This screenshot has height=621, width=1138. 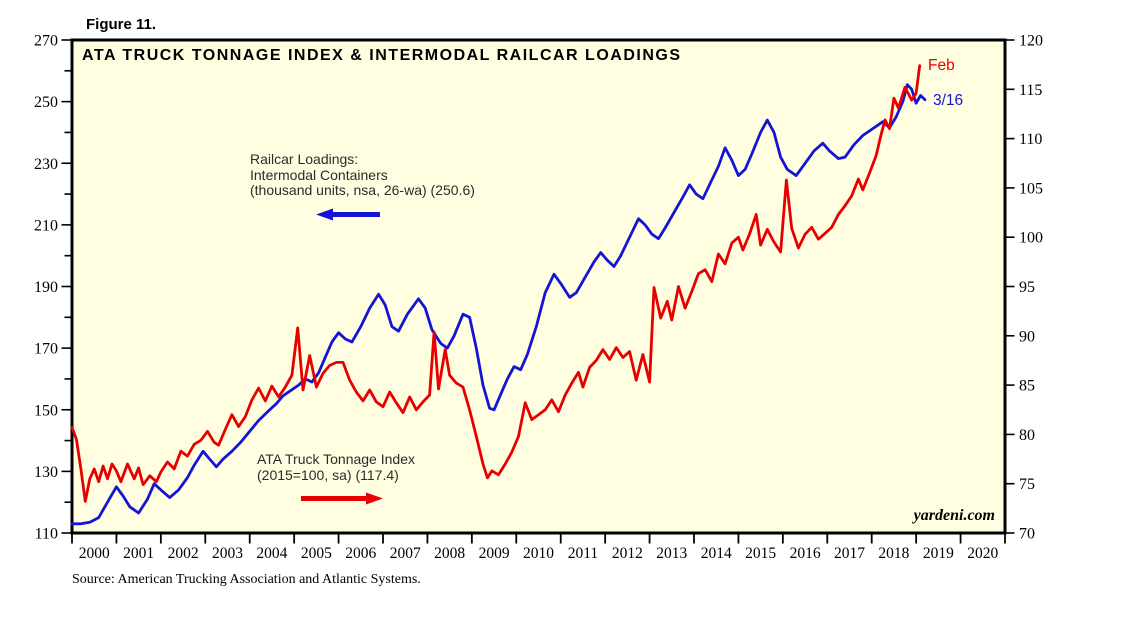 I want to click on x-axis-label: 2015, so click(x=760, y=553).